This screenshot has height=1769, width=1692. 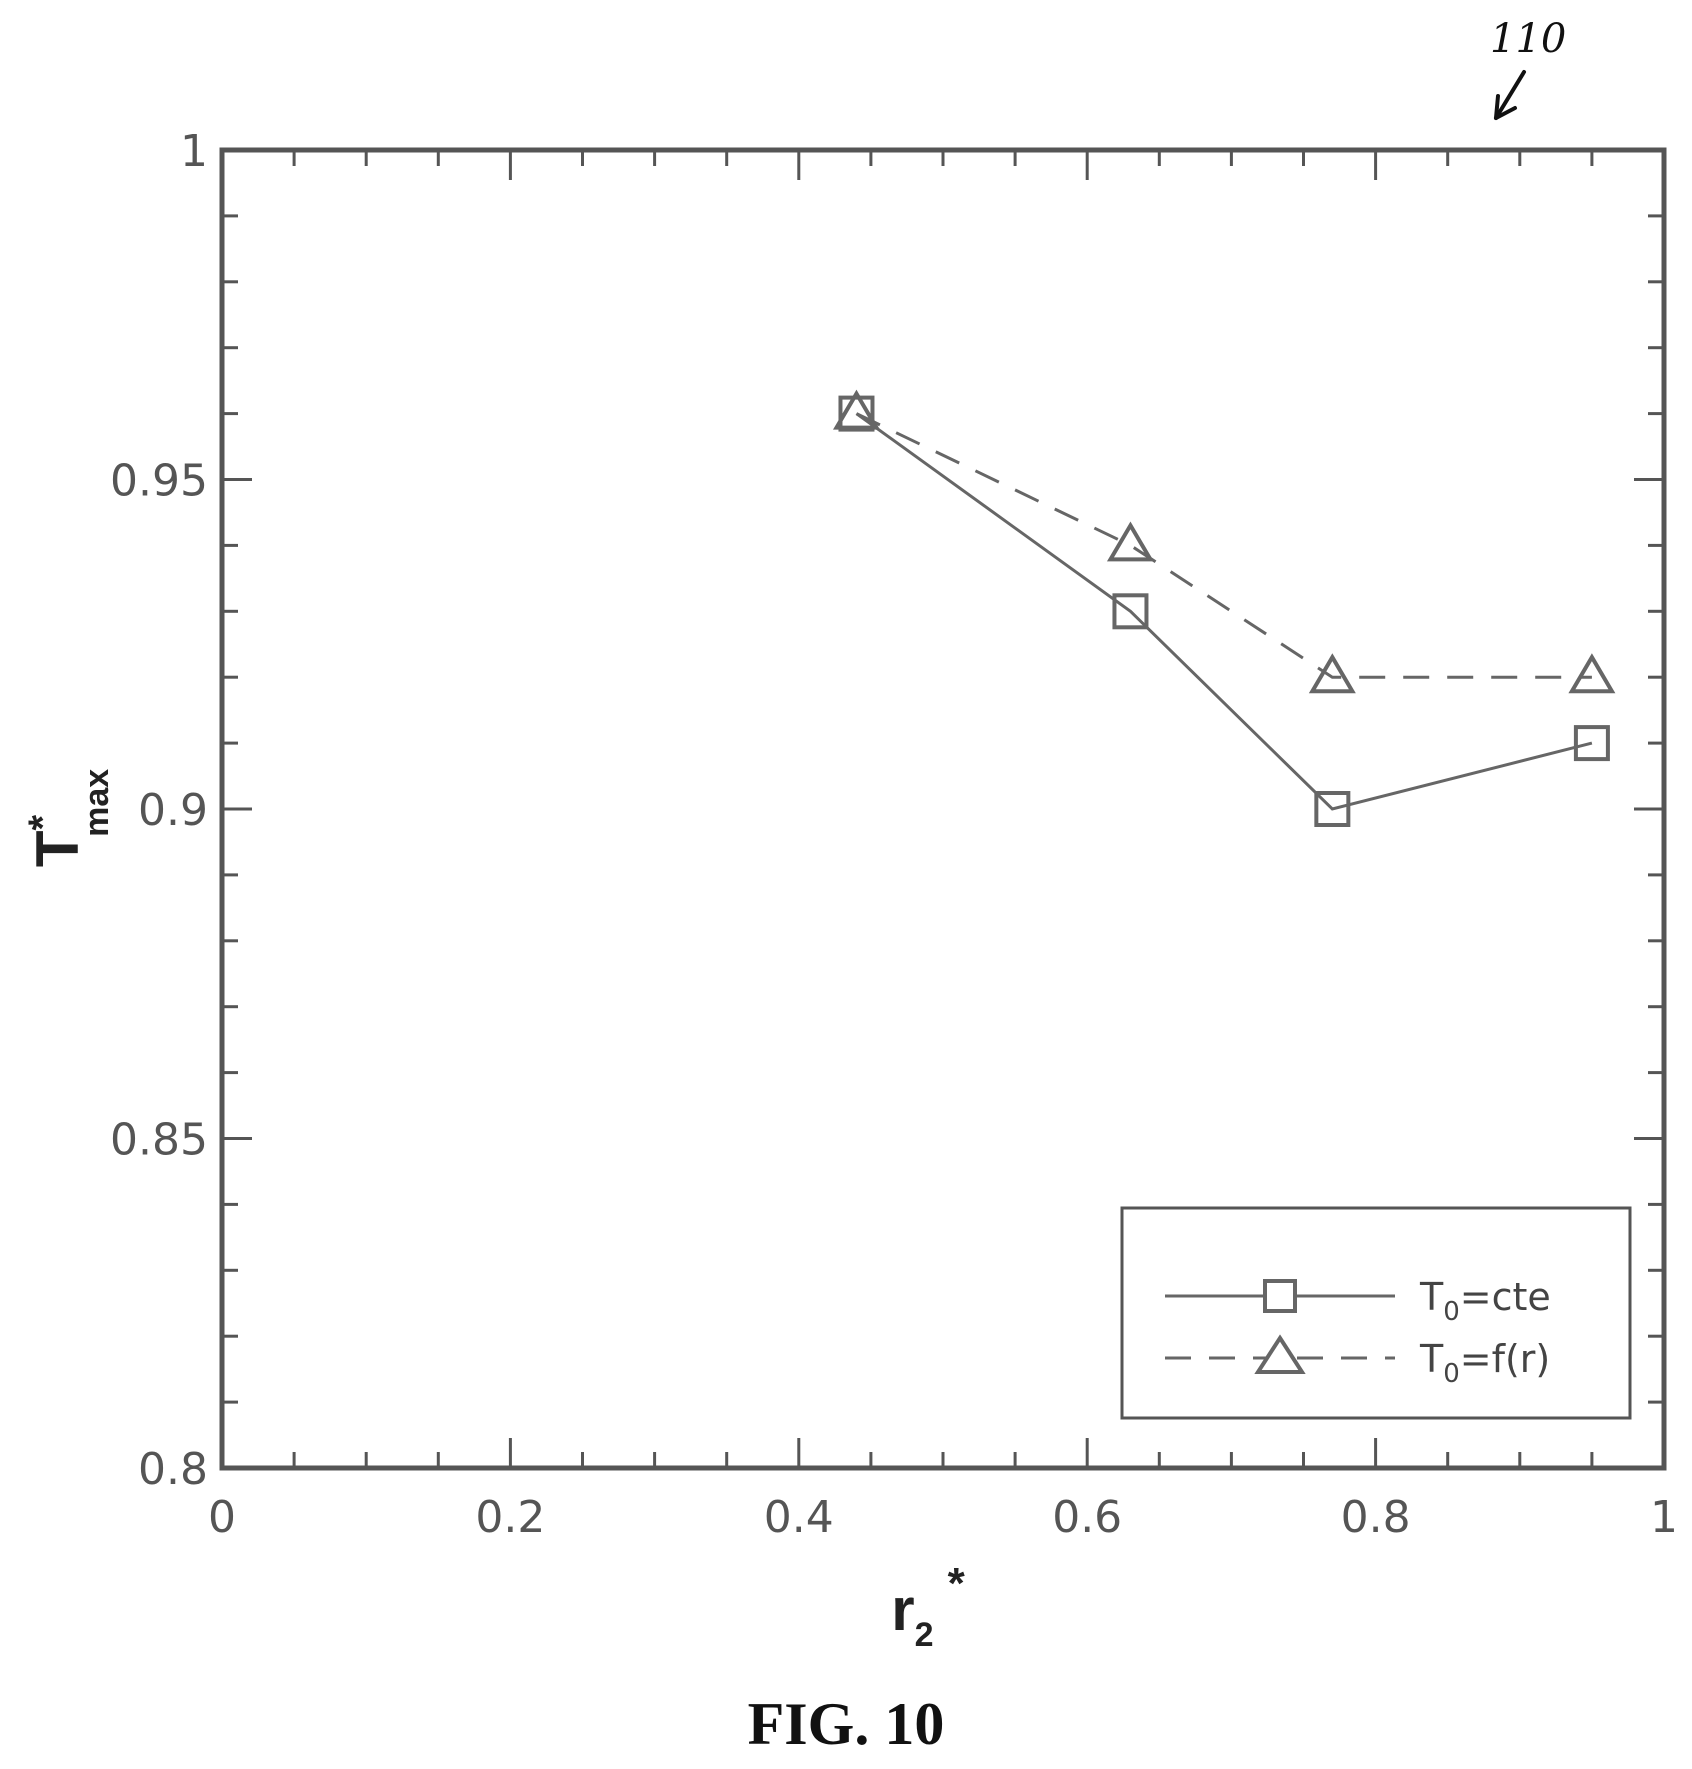 What do you see at coordinates (173, 810) in the screenshot?
I see `y-tick-label: 0.9` at bounding box center [173, 810].